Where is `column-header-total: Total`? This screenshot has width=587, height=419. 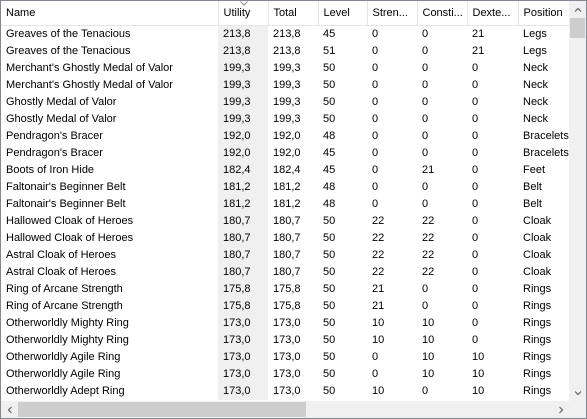
column-header-total: Total is located at coordinates (293, 13).